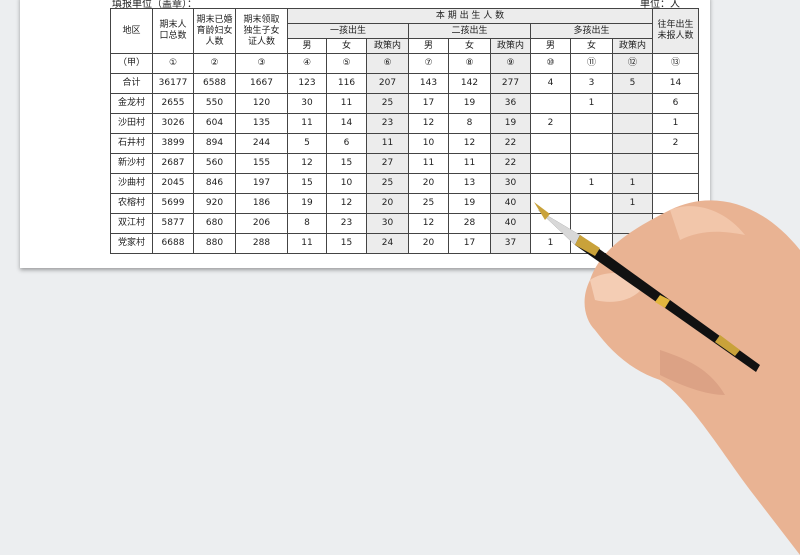 This screenshot has width=800, height=555. Describe the element at coordinates (131, 163) in the screenshot. I see `cell: 新沙村` at that location.